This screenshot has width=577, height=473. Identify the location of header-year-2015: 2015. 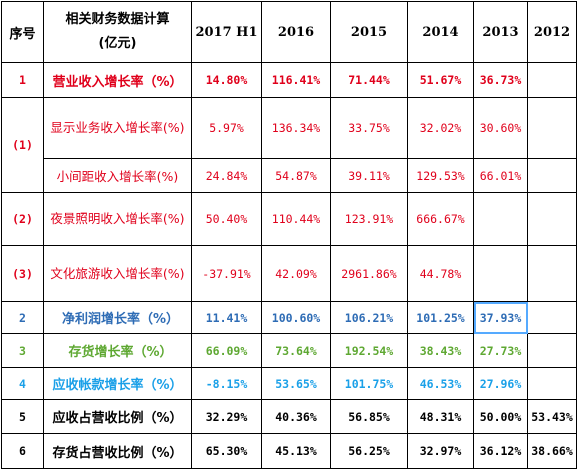
(369, 32).